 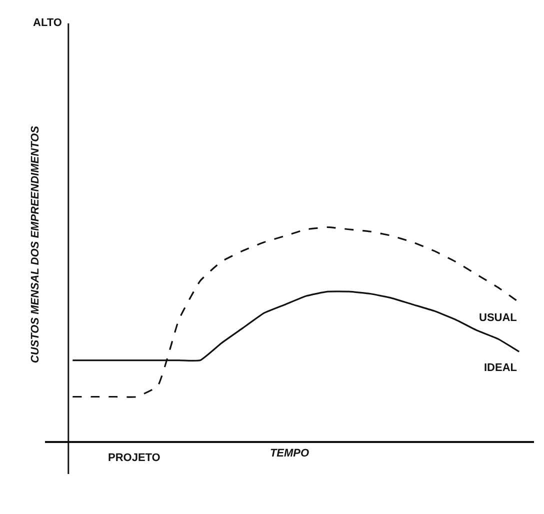 I want to click on x-axis-title: TEMPO, so click(x=290, y=454).